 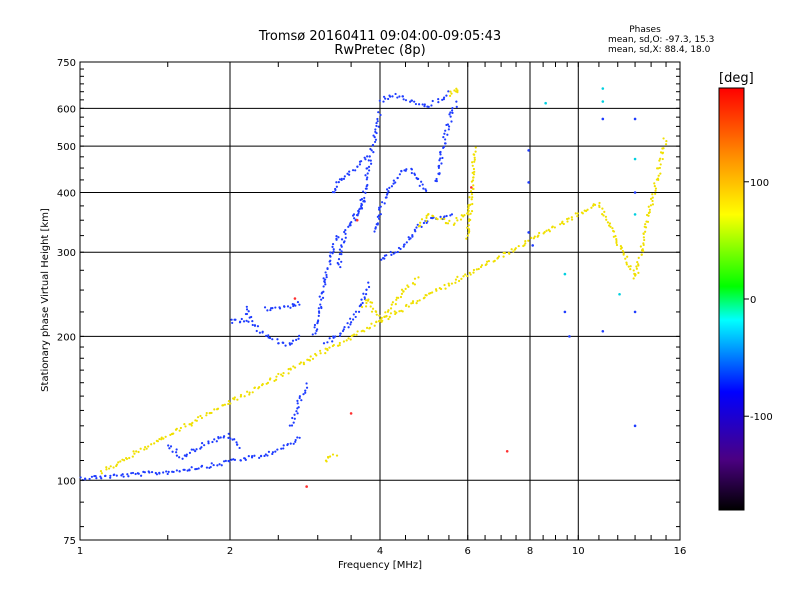 What do you see at coordinates (578, 551) in the screenshot?
I see `x-tick-label: 10` at bounding box center [578, 551].